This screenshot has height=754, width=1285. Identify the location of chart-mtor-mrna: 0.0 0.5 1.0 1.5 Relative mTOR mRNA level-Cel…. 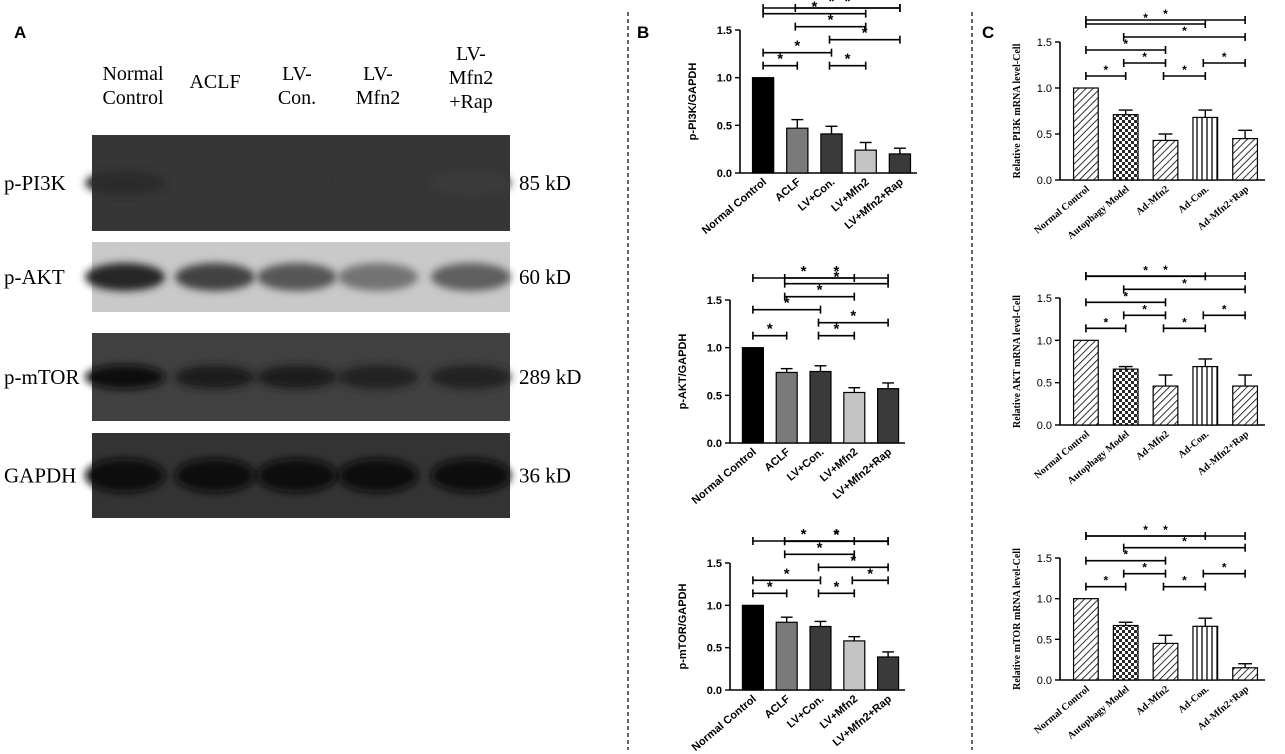
(1138, 632).